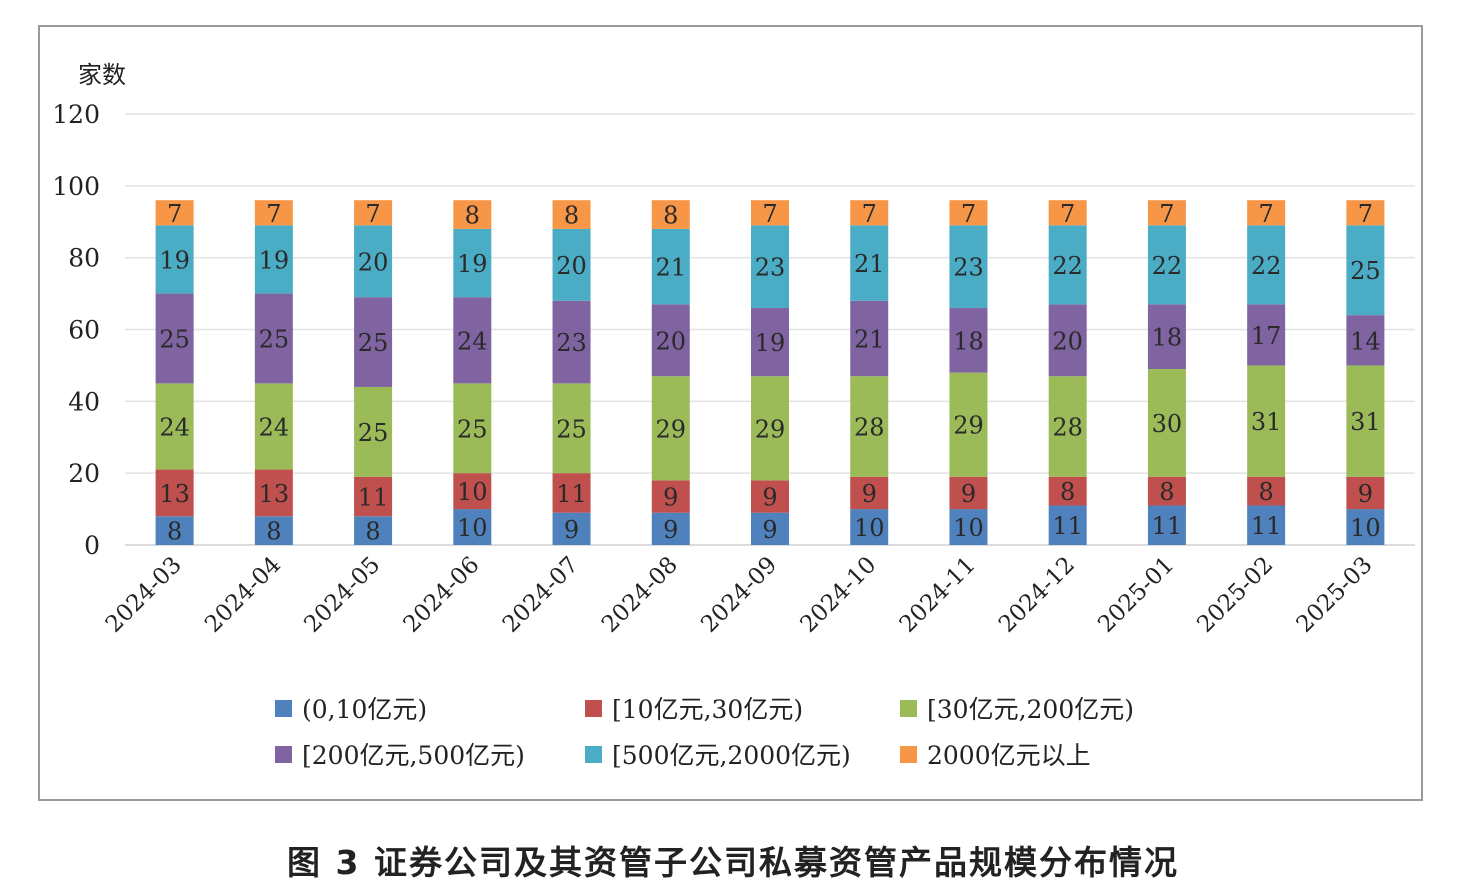  Describe the element at coordinates (76, 330) in the screenshot. I see `y-tick-labels: 0 20 40 60 80 100 120` at that location.